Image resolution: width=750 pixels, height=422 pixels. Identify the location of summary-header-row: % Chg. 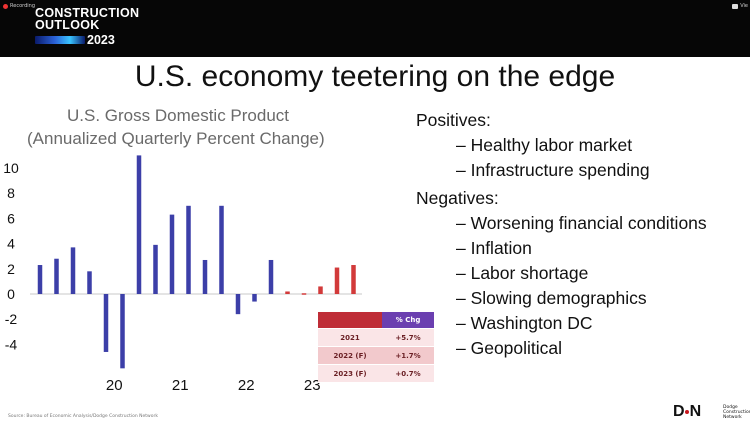
(376, 320).